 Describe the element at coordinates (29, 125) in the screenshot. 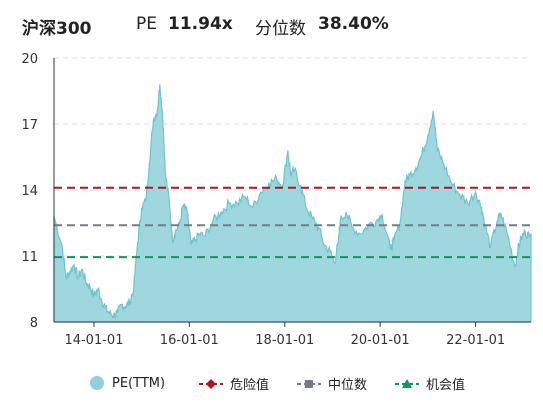

I see `y-tick-label: 17` at that location.